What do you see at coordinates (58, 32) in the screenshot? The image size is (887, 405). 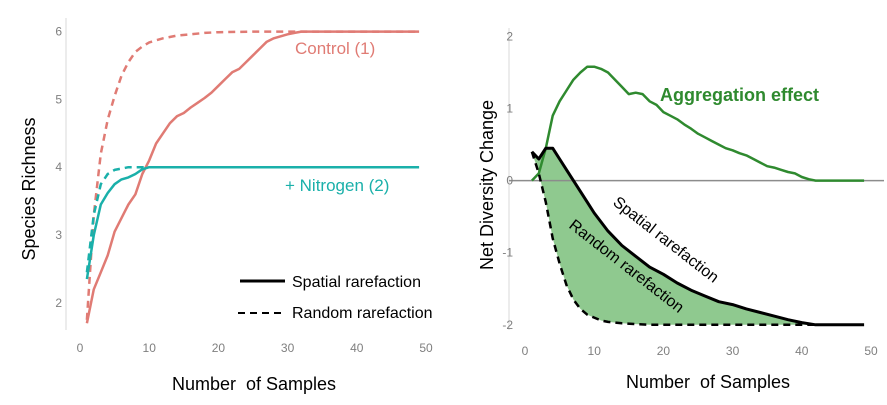 I see `left-y-tick-label: 6` at bounding box center [58, 32].